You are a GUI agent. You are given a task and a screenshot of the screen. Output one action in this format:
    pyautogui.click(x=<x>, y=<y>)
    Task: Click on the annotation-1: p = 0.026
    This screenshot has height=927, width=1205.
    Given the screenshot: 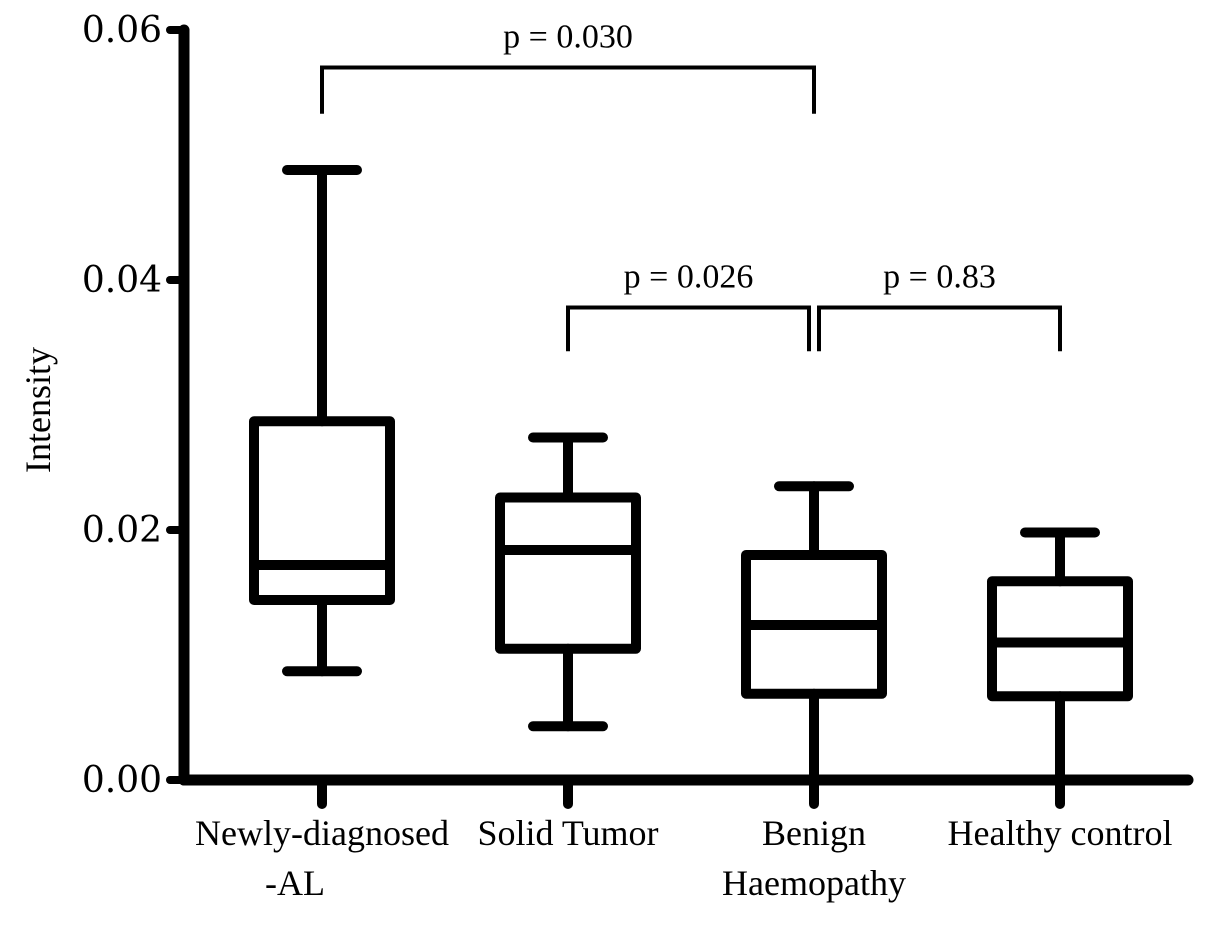 What is the action you would take?
    pyautogui.click(x=688, y=305)
    